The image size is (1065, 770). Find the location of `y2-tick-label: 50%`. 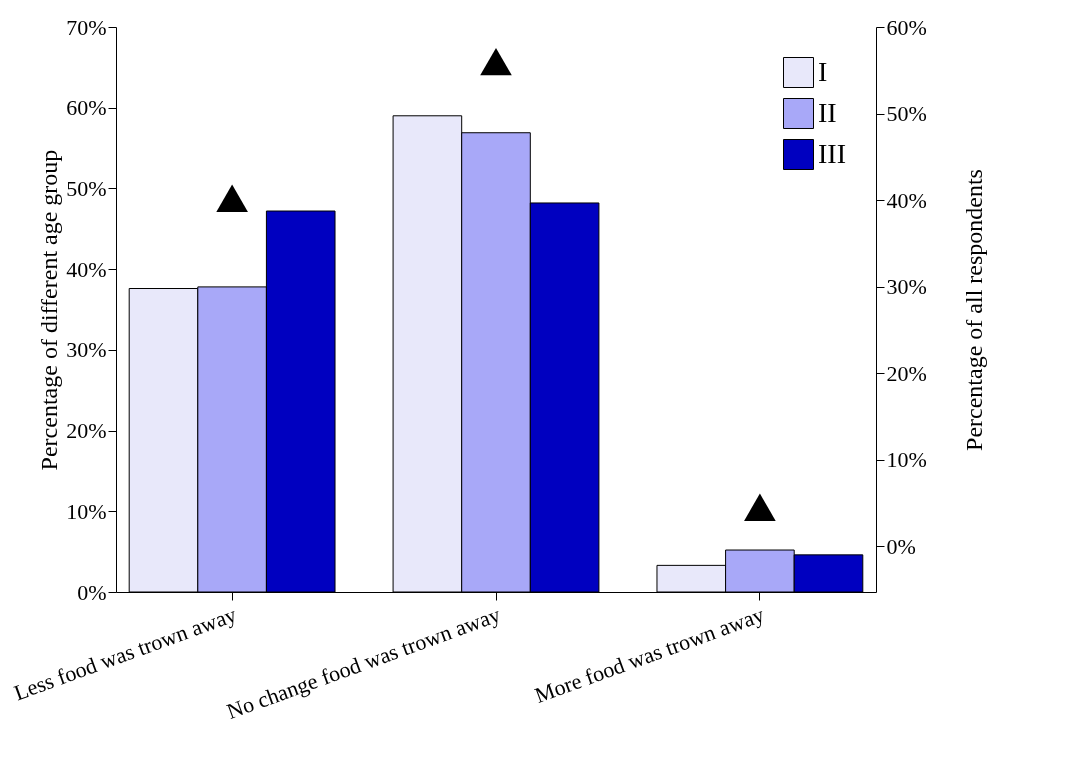

y2-tick-label: 50% is located at coordinates (906, 114).